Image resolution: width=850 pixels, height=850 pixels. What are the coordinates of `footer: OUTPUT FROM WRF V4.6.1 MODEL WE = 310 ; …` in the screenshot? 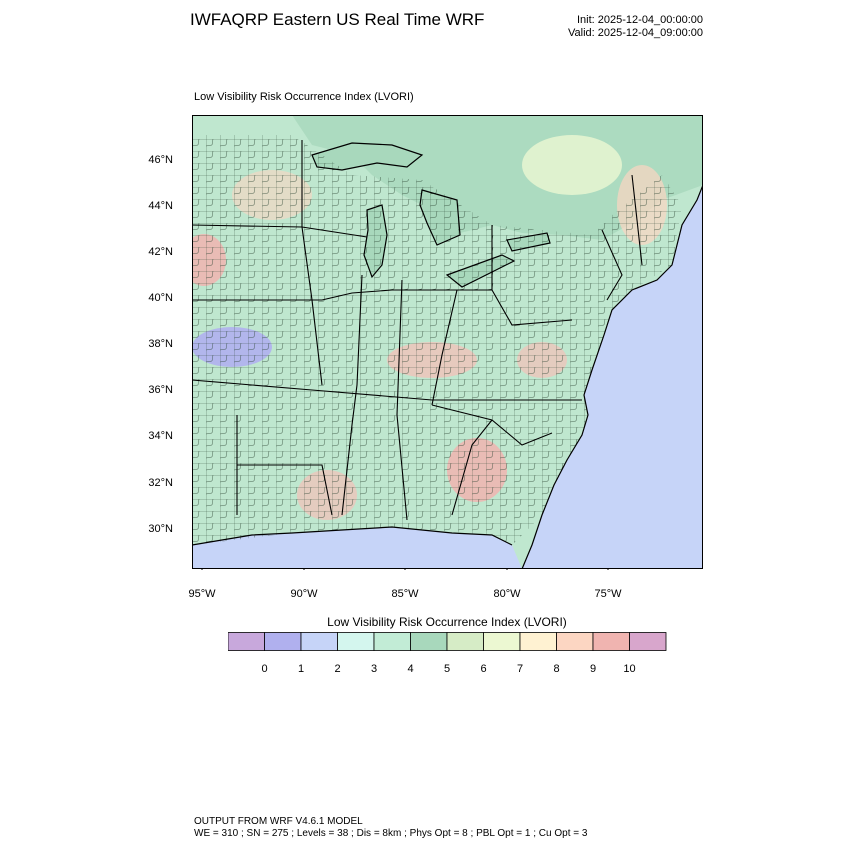 It's located at (390, 828).